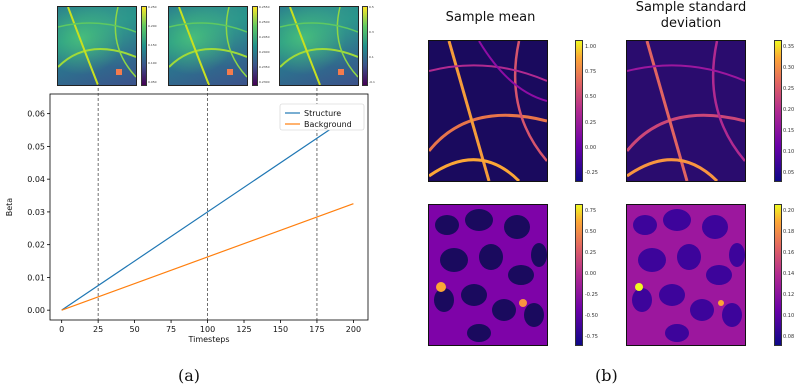 The width and height of the screenshot is (797, 391). What do you see at coordinates (135, 329) in the screenshot?
I see `x-tick-label: 50` at bounding box center [135, 329].